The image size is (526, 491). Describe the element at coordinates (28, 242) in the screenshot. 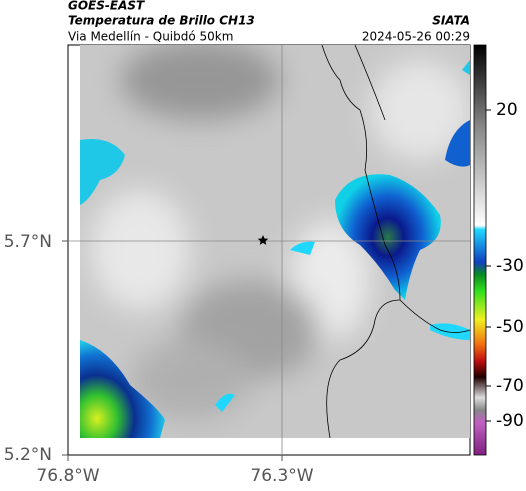

I see `lat-label: 5.7°N` at that location.